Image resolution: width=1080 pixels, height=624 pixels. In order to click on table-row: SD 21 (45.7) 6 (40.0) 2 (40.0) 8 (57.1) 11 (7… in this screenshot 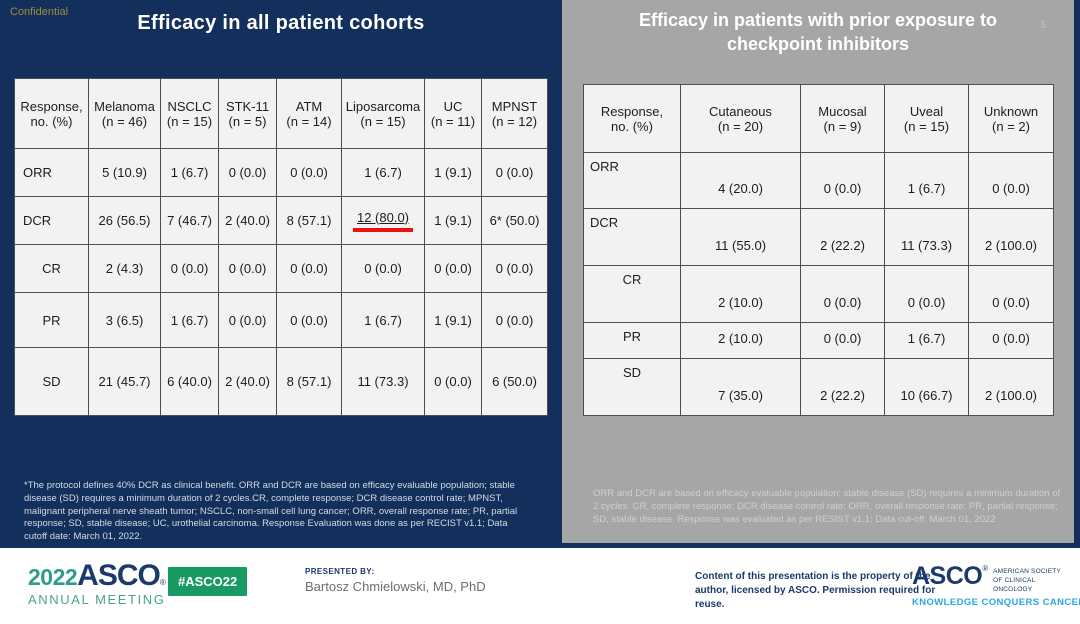, I will do `click(281, 381)`.